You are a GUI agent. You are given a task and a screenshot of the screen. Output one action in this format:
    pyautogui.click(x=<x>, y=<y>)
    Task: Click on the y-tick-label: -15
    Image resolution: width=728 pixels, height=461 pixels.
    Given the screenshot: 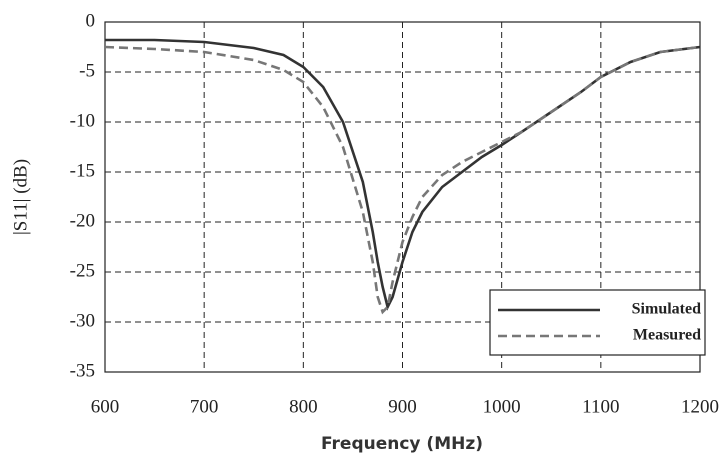 What is the action you would take?
    pyautogui.click(x=82, y=170)
    